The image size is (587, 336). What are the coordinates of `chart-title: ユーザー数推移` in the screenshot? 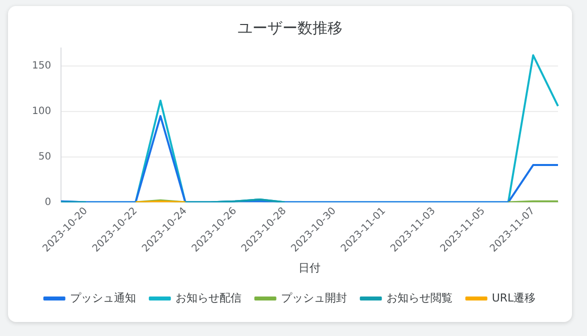 It's located at (290, 27).